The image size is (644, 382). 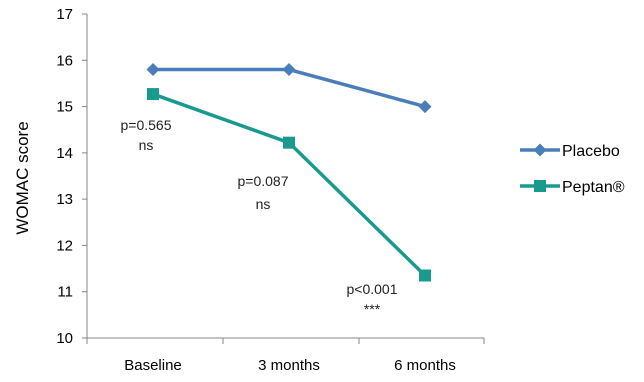 What do you see at coordinates (64, 199) in the screenshot?
I see `y-tick-label: 13` at bounding box center [64, 199].